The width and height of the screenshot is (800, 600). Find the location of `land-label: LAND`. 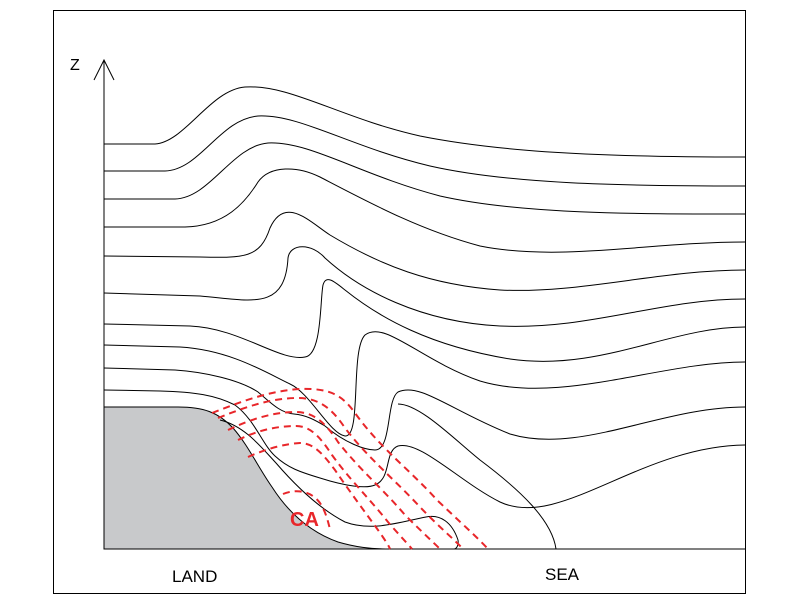

land-label: LAND is located at coordinates (194, 576).